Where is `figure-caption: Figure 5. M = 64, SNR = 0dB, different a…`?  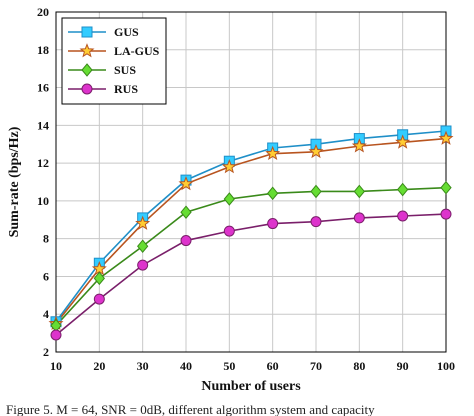 figure-caption: Figure 5. M = 64, SNR = 0dB, different a… is located at coordinates (190, 409).